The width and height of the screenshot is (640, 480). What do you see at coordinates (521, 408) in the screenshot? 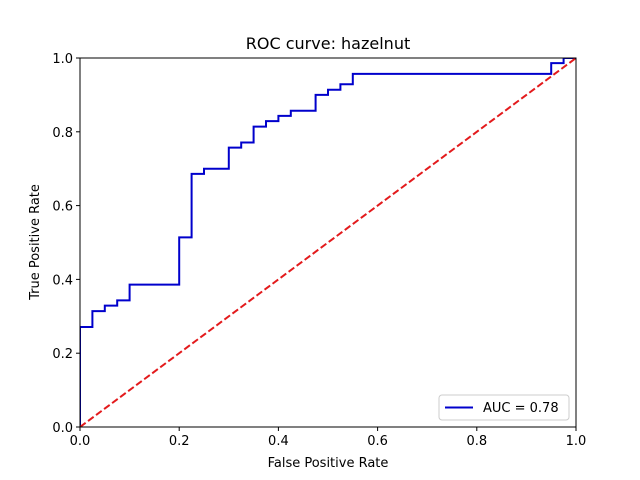
I see `legend-label-auc: AUC = 0.78` at bounding box center [521, 408].